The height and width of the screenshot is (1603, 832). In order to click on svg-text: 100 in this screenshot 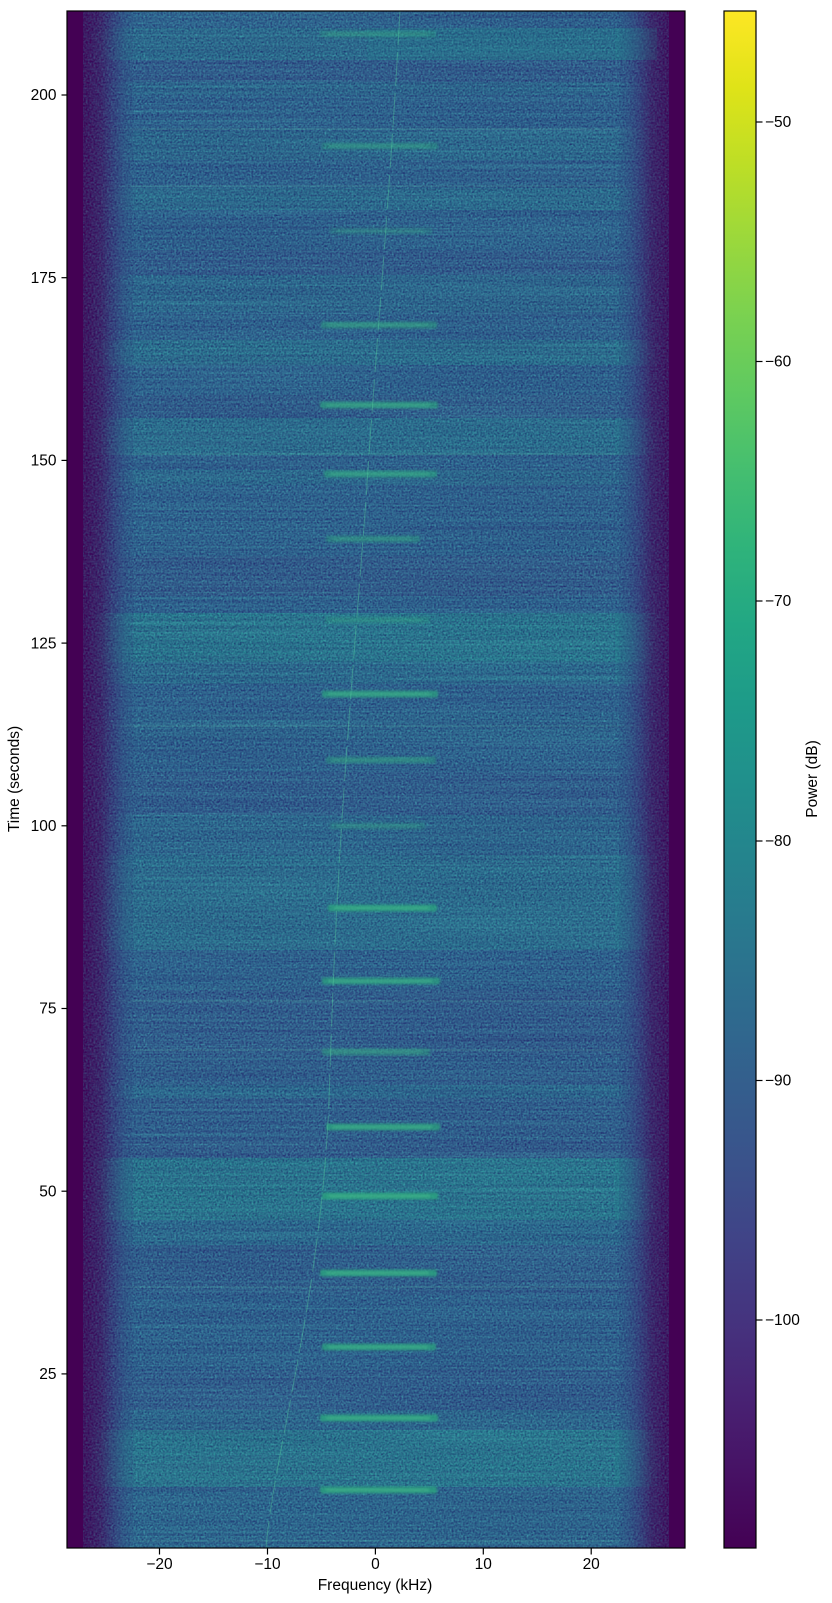, I will do `click(44, 826)`.